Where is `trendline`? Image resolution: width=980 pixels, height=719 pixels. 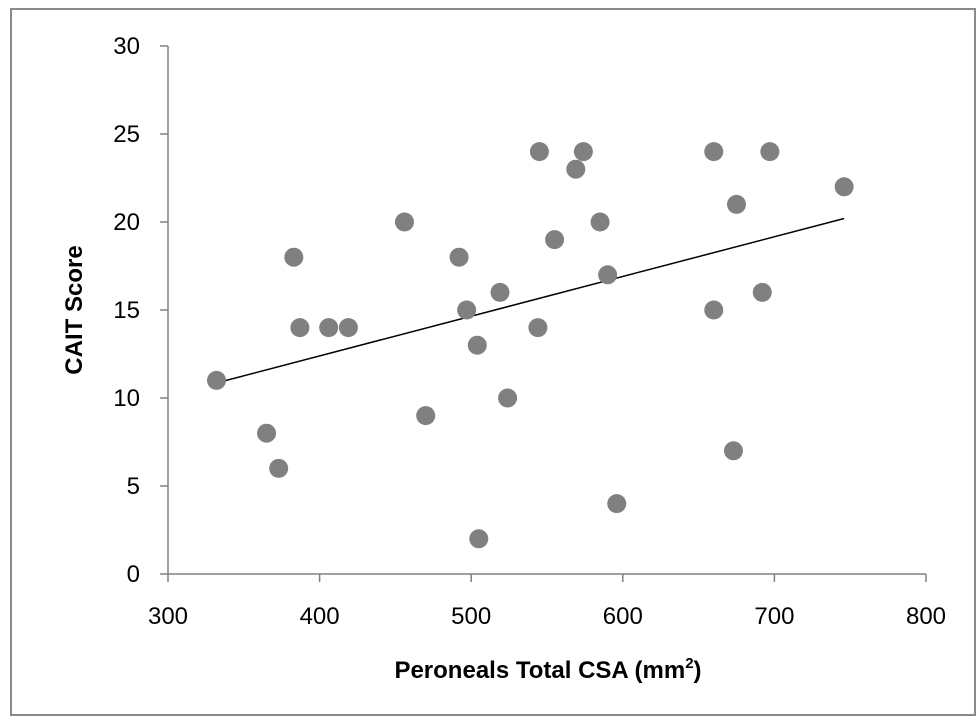 trendline is located at coordinates (532, 300).